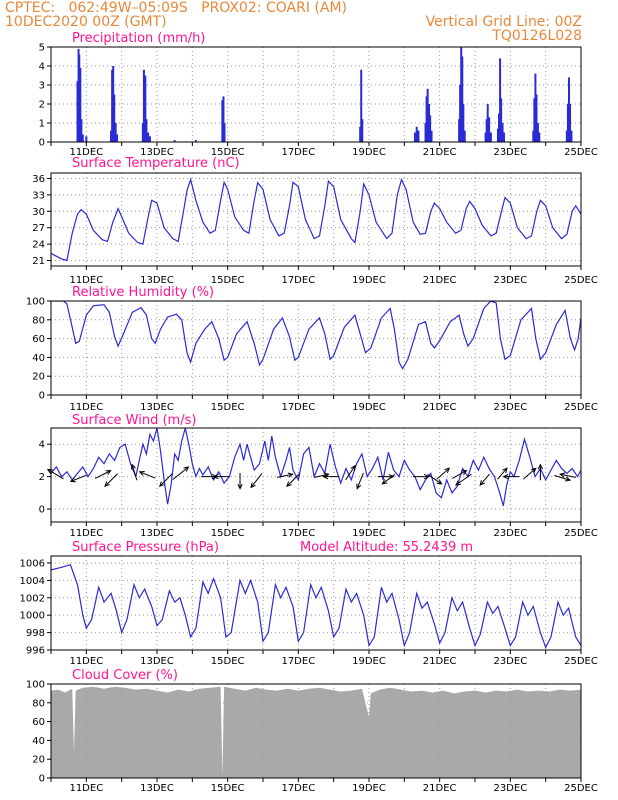 This screenshot has height=800, width=618. What do you see at coordinates (38, 760) in the screenshot?
I see `y-tick-label: 20` at bounding box center [38, 760].